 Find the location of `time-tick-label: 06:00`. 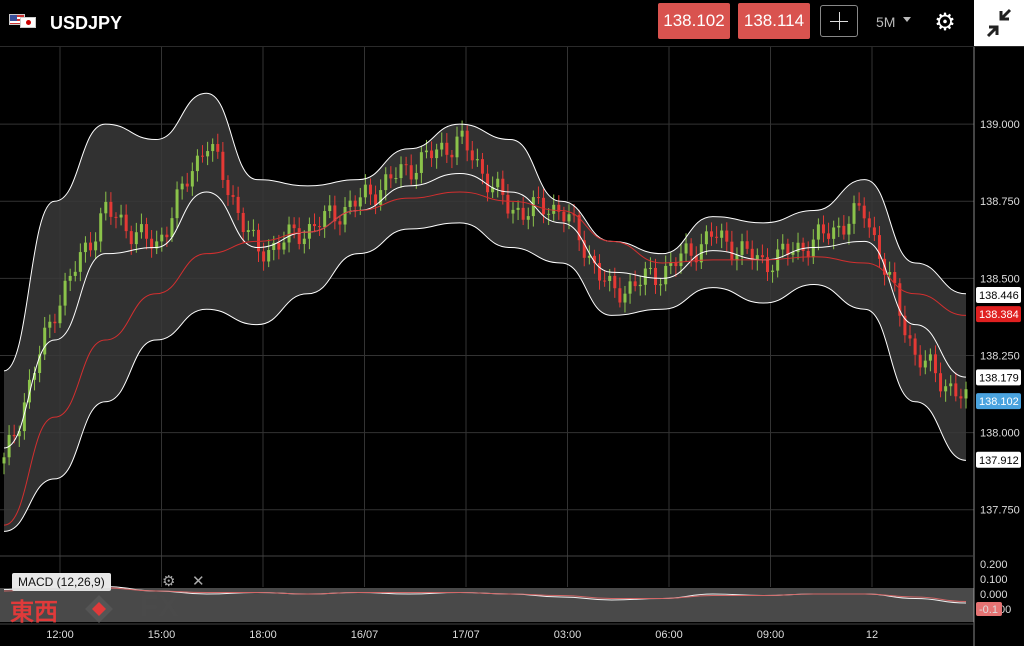

time-tick-label: 06:00 is located at coordinates (669, 635).